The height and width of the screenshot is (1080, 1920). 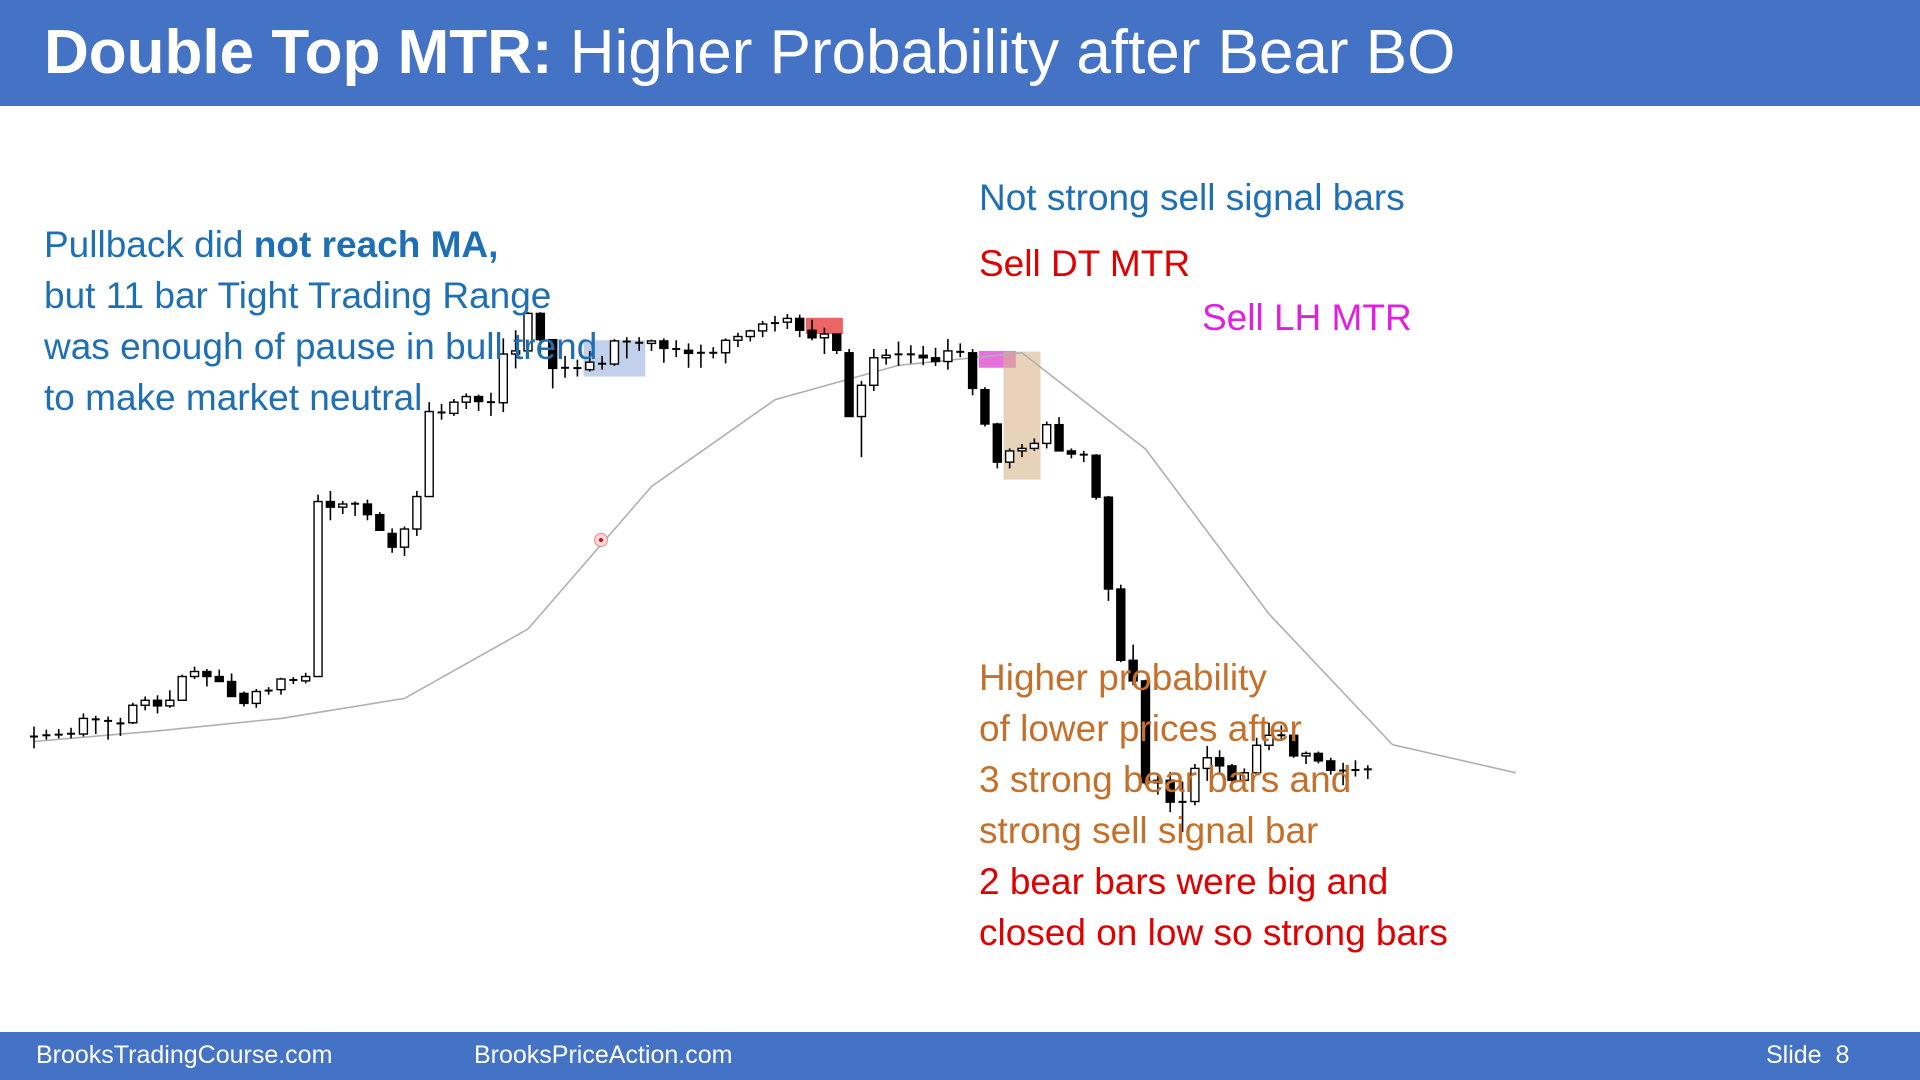 I want to click on footer-site-middle: BrooksPriceAction.com, so click(x=603, y=1055).